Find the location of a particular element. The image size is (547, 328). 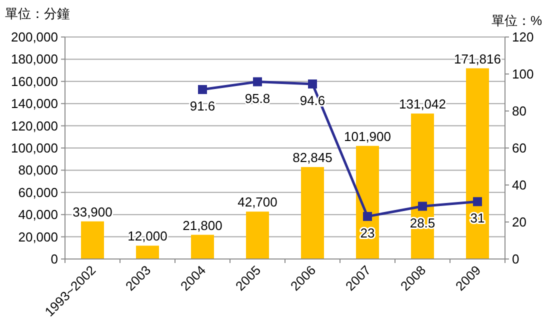

data-label: 131,042 is located at coordinates (422, 104).